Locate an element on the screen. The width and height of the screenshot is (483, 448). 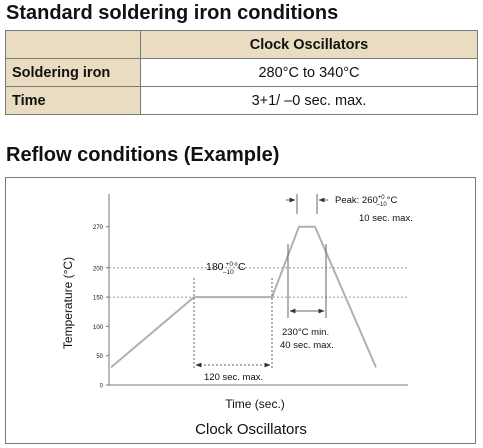
y-axis-label: Temperature (°C) is located at coordinates (68, 303).